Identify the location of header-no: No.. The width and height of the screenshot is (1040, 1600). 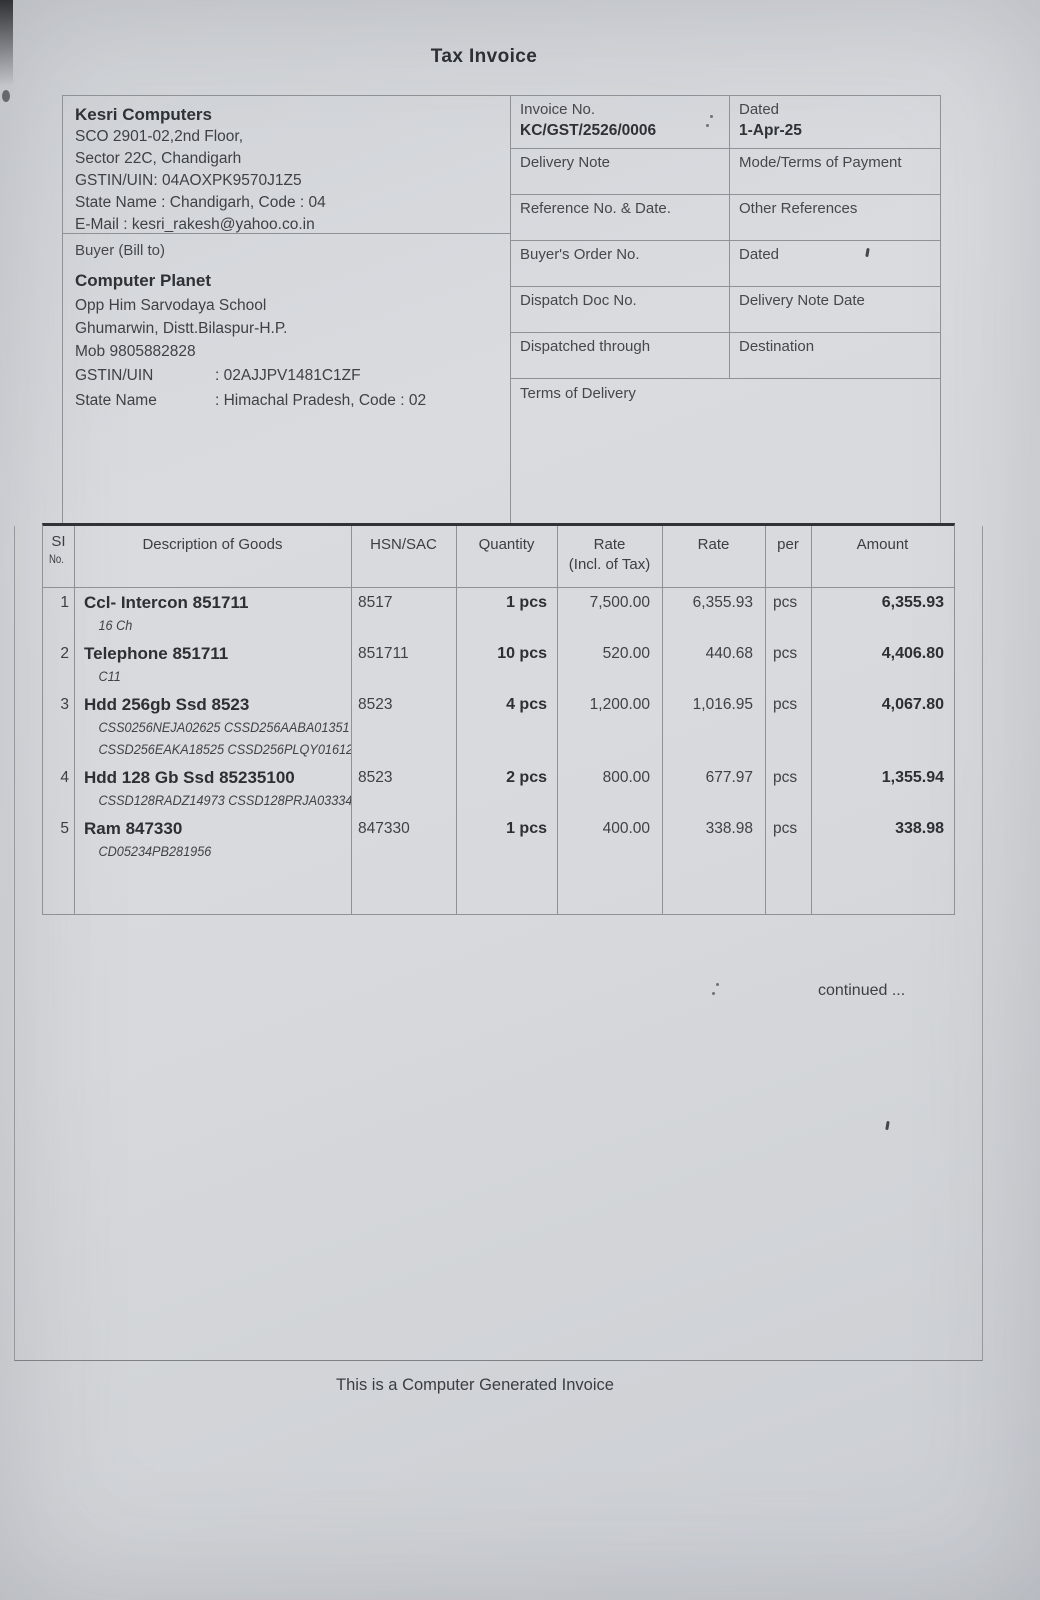
(57, 559).